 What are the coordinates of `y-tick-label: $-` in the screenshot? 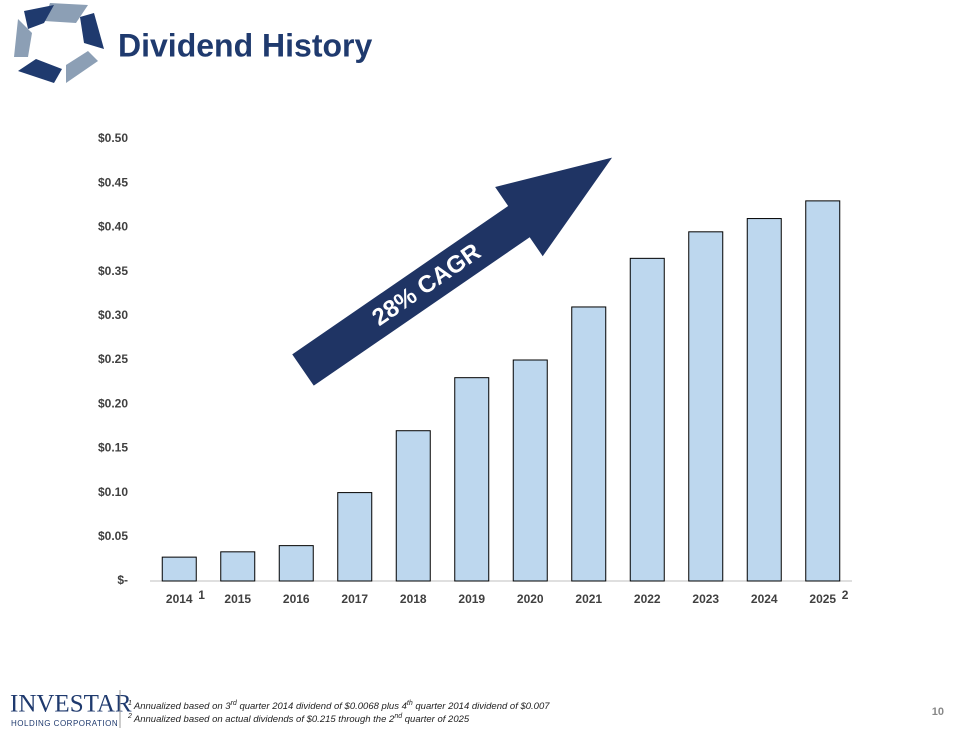 It's located at (122, 580).